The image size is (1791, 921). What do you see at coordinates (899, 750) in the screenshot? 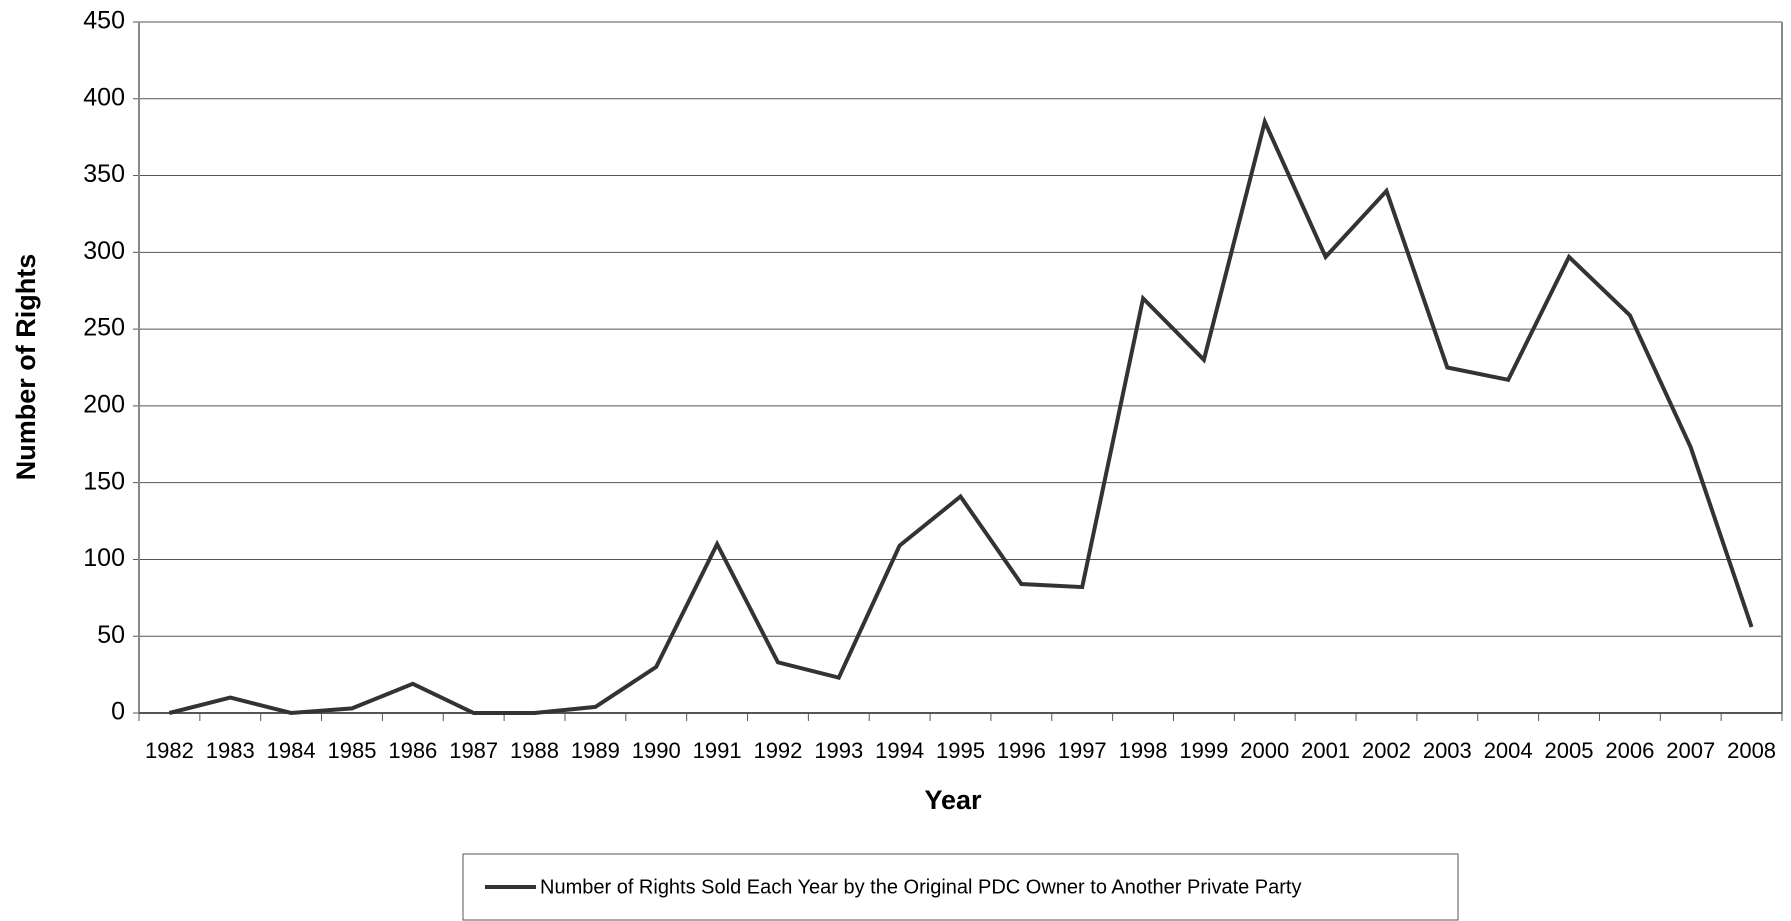
I see `x-tick-label: 1994` at bounding box center [899, 750].